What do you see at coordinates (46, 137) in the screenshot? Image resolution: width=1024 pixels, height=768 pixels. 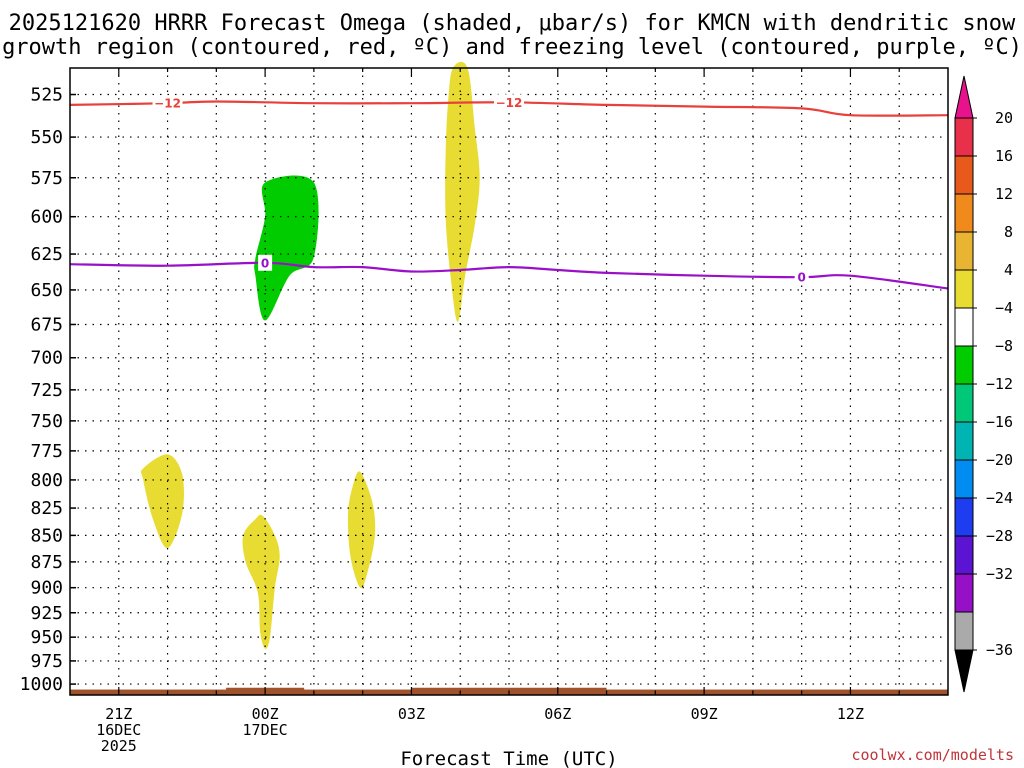 I see `y-tick-label-550: 550` at bounding box center [46, 137].